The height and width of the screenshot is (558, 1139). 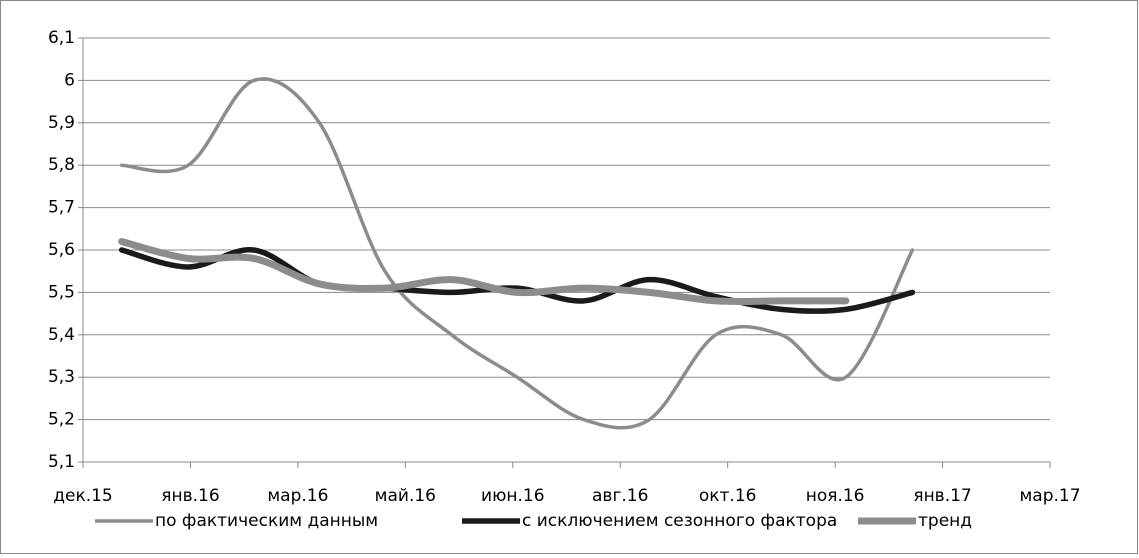 What do you see at coordinates (297, 496) in the screenshot?
I see `x-tick-label: мар.16` at bounding box center [297, 496].